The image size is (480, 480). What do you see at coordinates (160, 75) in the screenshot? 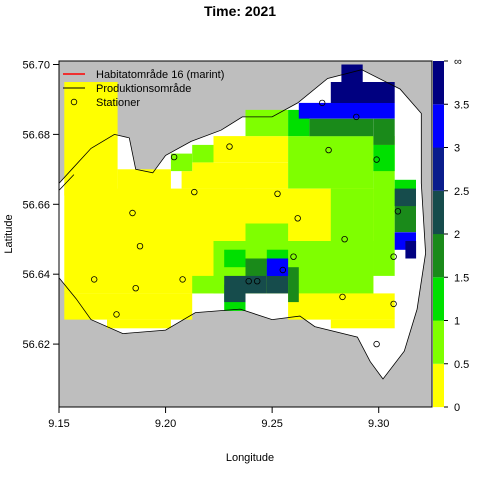
I see `legend-habitat-label: Habitatområde 16 (marint)` at bounding box center [160, 75].